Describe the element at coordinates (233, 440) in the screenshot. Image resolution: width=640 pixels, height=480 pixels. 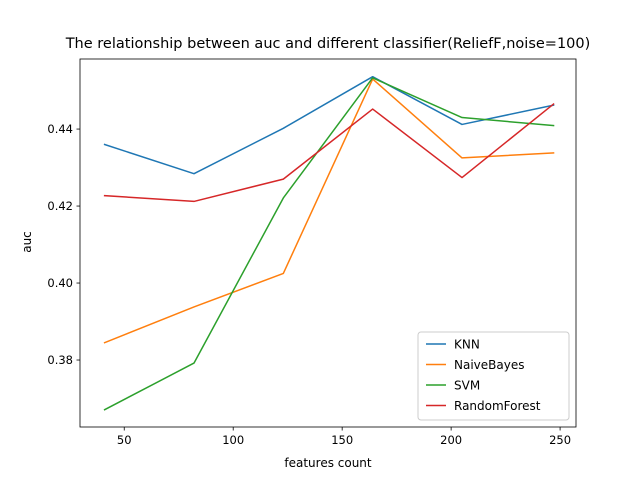
I see `x-tick-label: 100` at that location.